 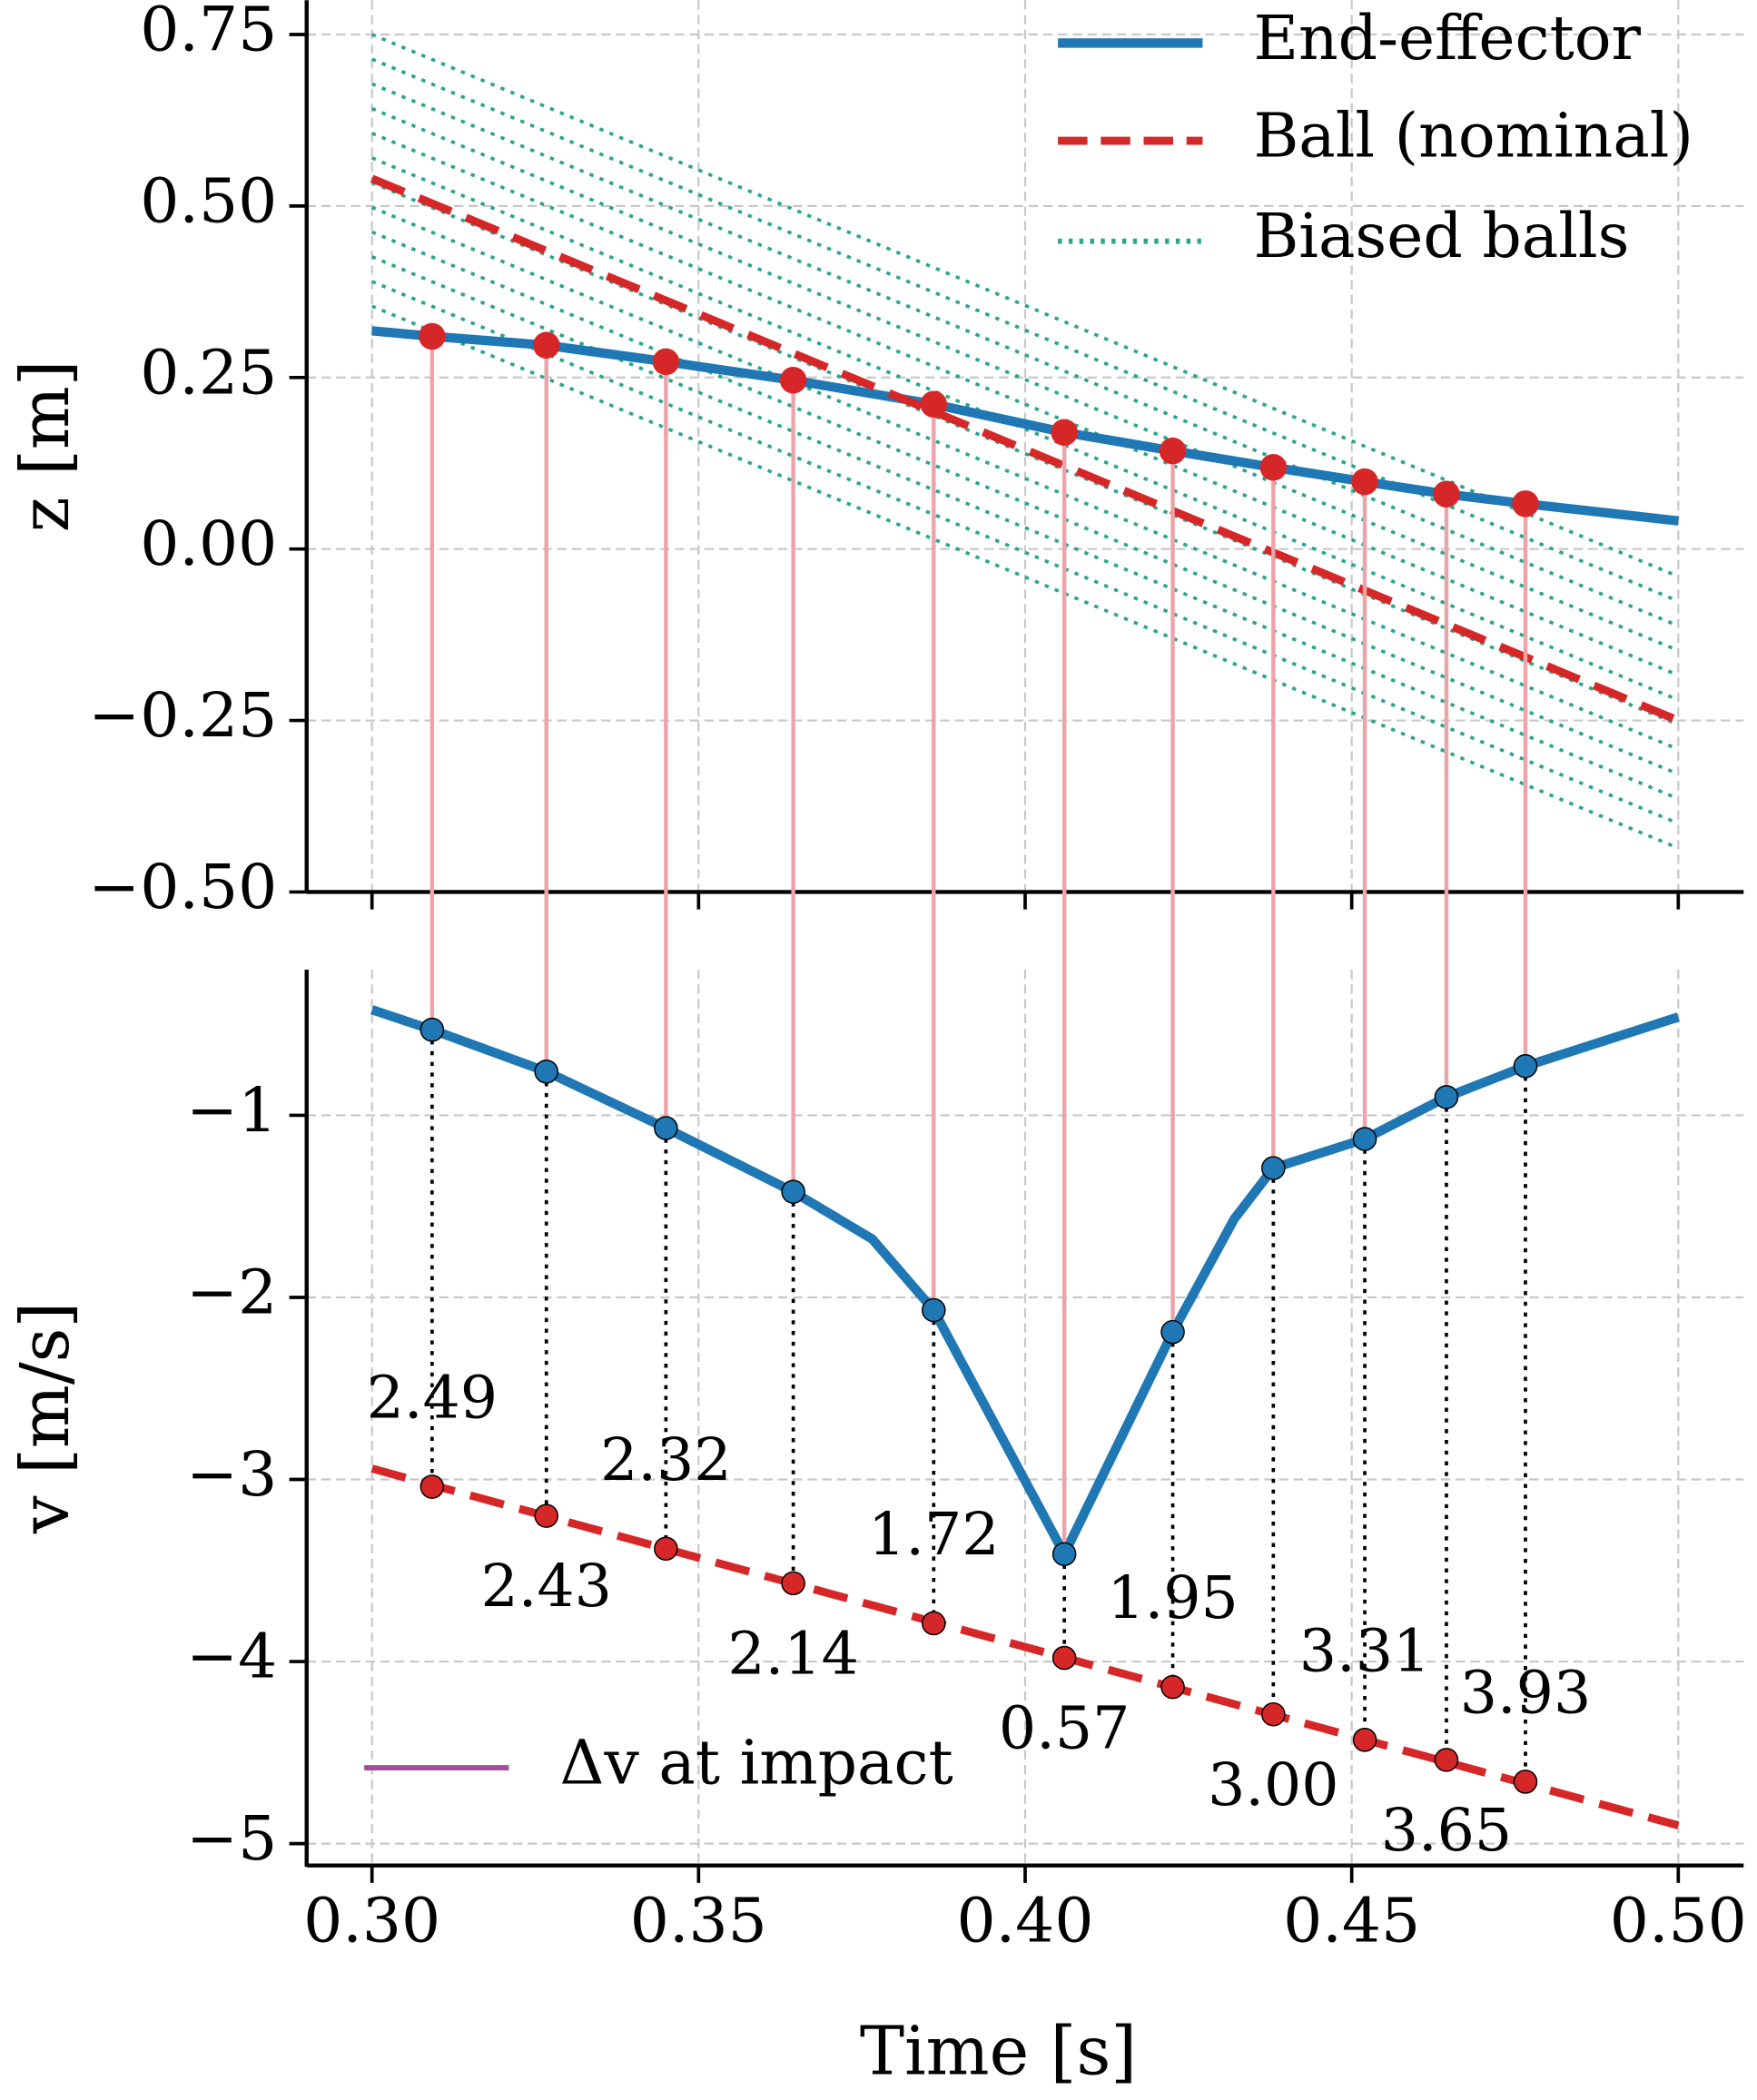 What do you see at coordinates (231, 1656) in the screenshot?
I see `y-tick-label: −4` at bounding box center [231, 1656].